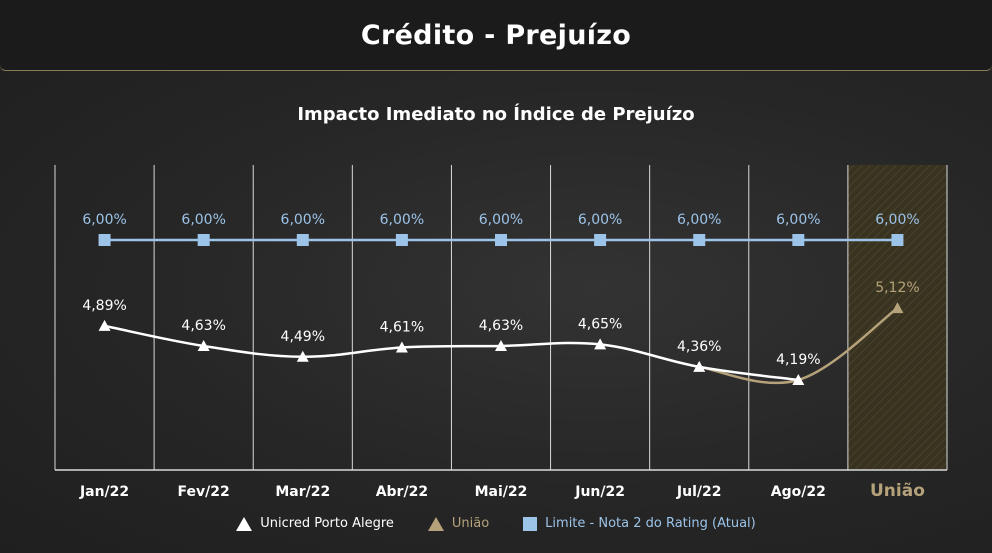 The image size is (992, 553). Describe the element at coordinates (897, 288) in the screenshot. I see `uniao-data-label: 5,12%` at that location.